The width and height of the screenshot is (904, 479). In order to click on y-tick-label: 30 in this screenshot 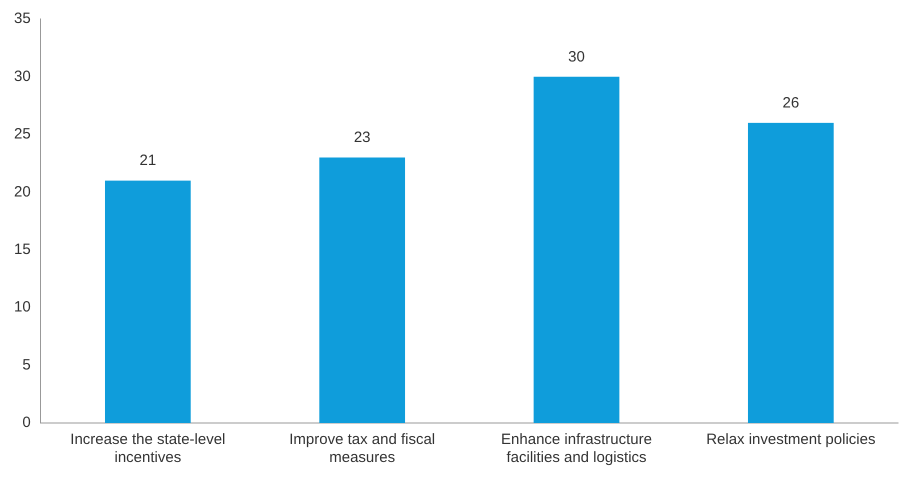, I will do `click(22, 76)`.